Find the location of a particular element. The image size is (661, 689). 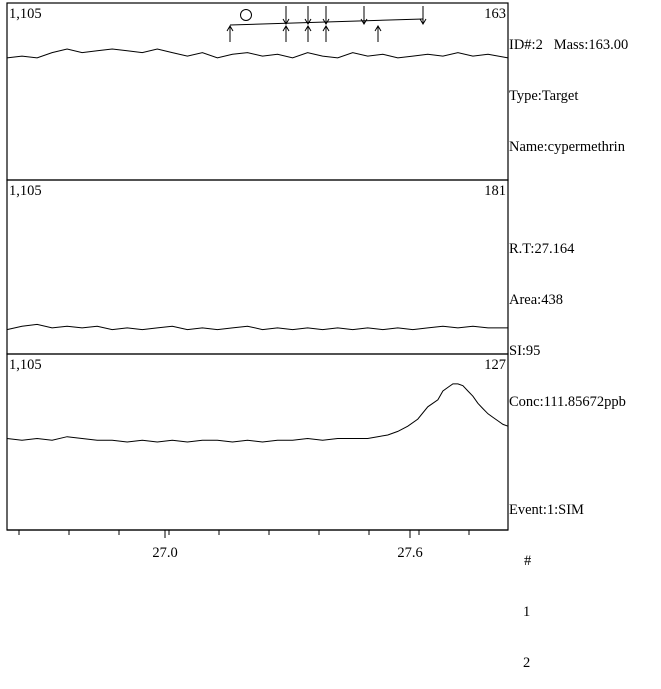

mass-label: 163 is located at coordinates (495, 14).